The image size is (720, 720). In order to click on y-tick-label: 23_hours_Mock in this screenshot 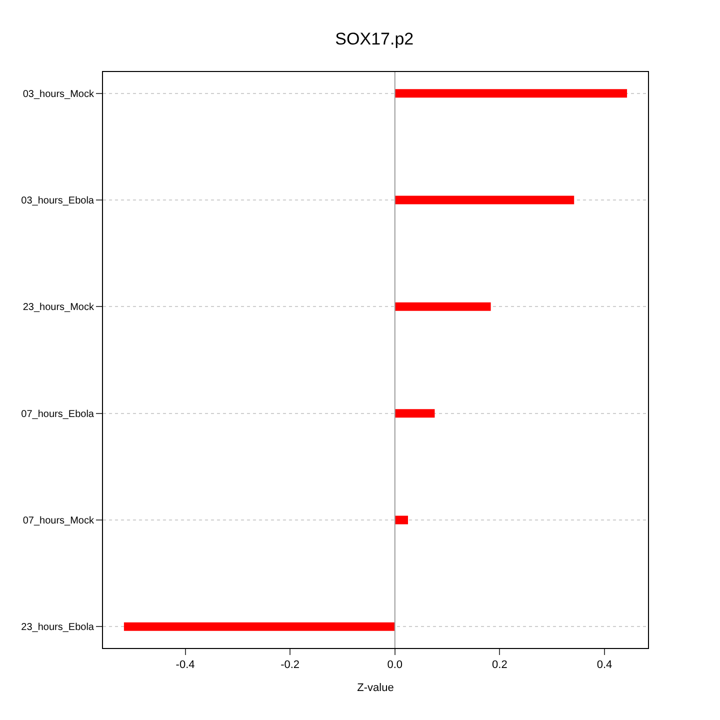, I will do `click(58, 308)`.